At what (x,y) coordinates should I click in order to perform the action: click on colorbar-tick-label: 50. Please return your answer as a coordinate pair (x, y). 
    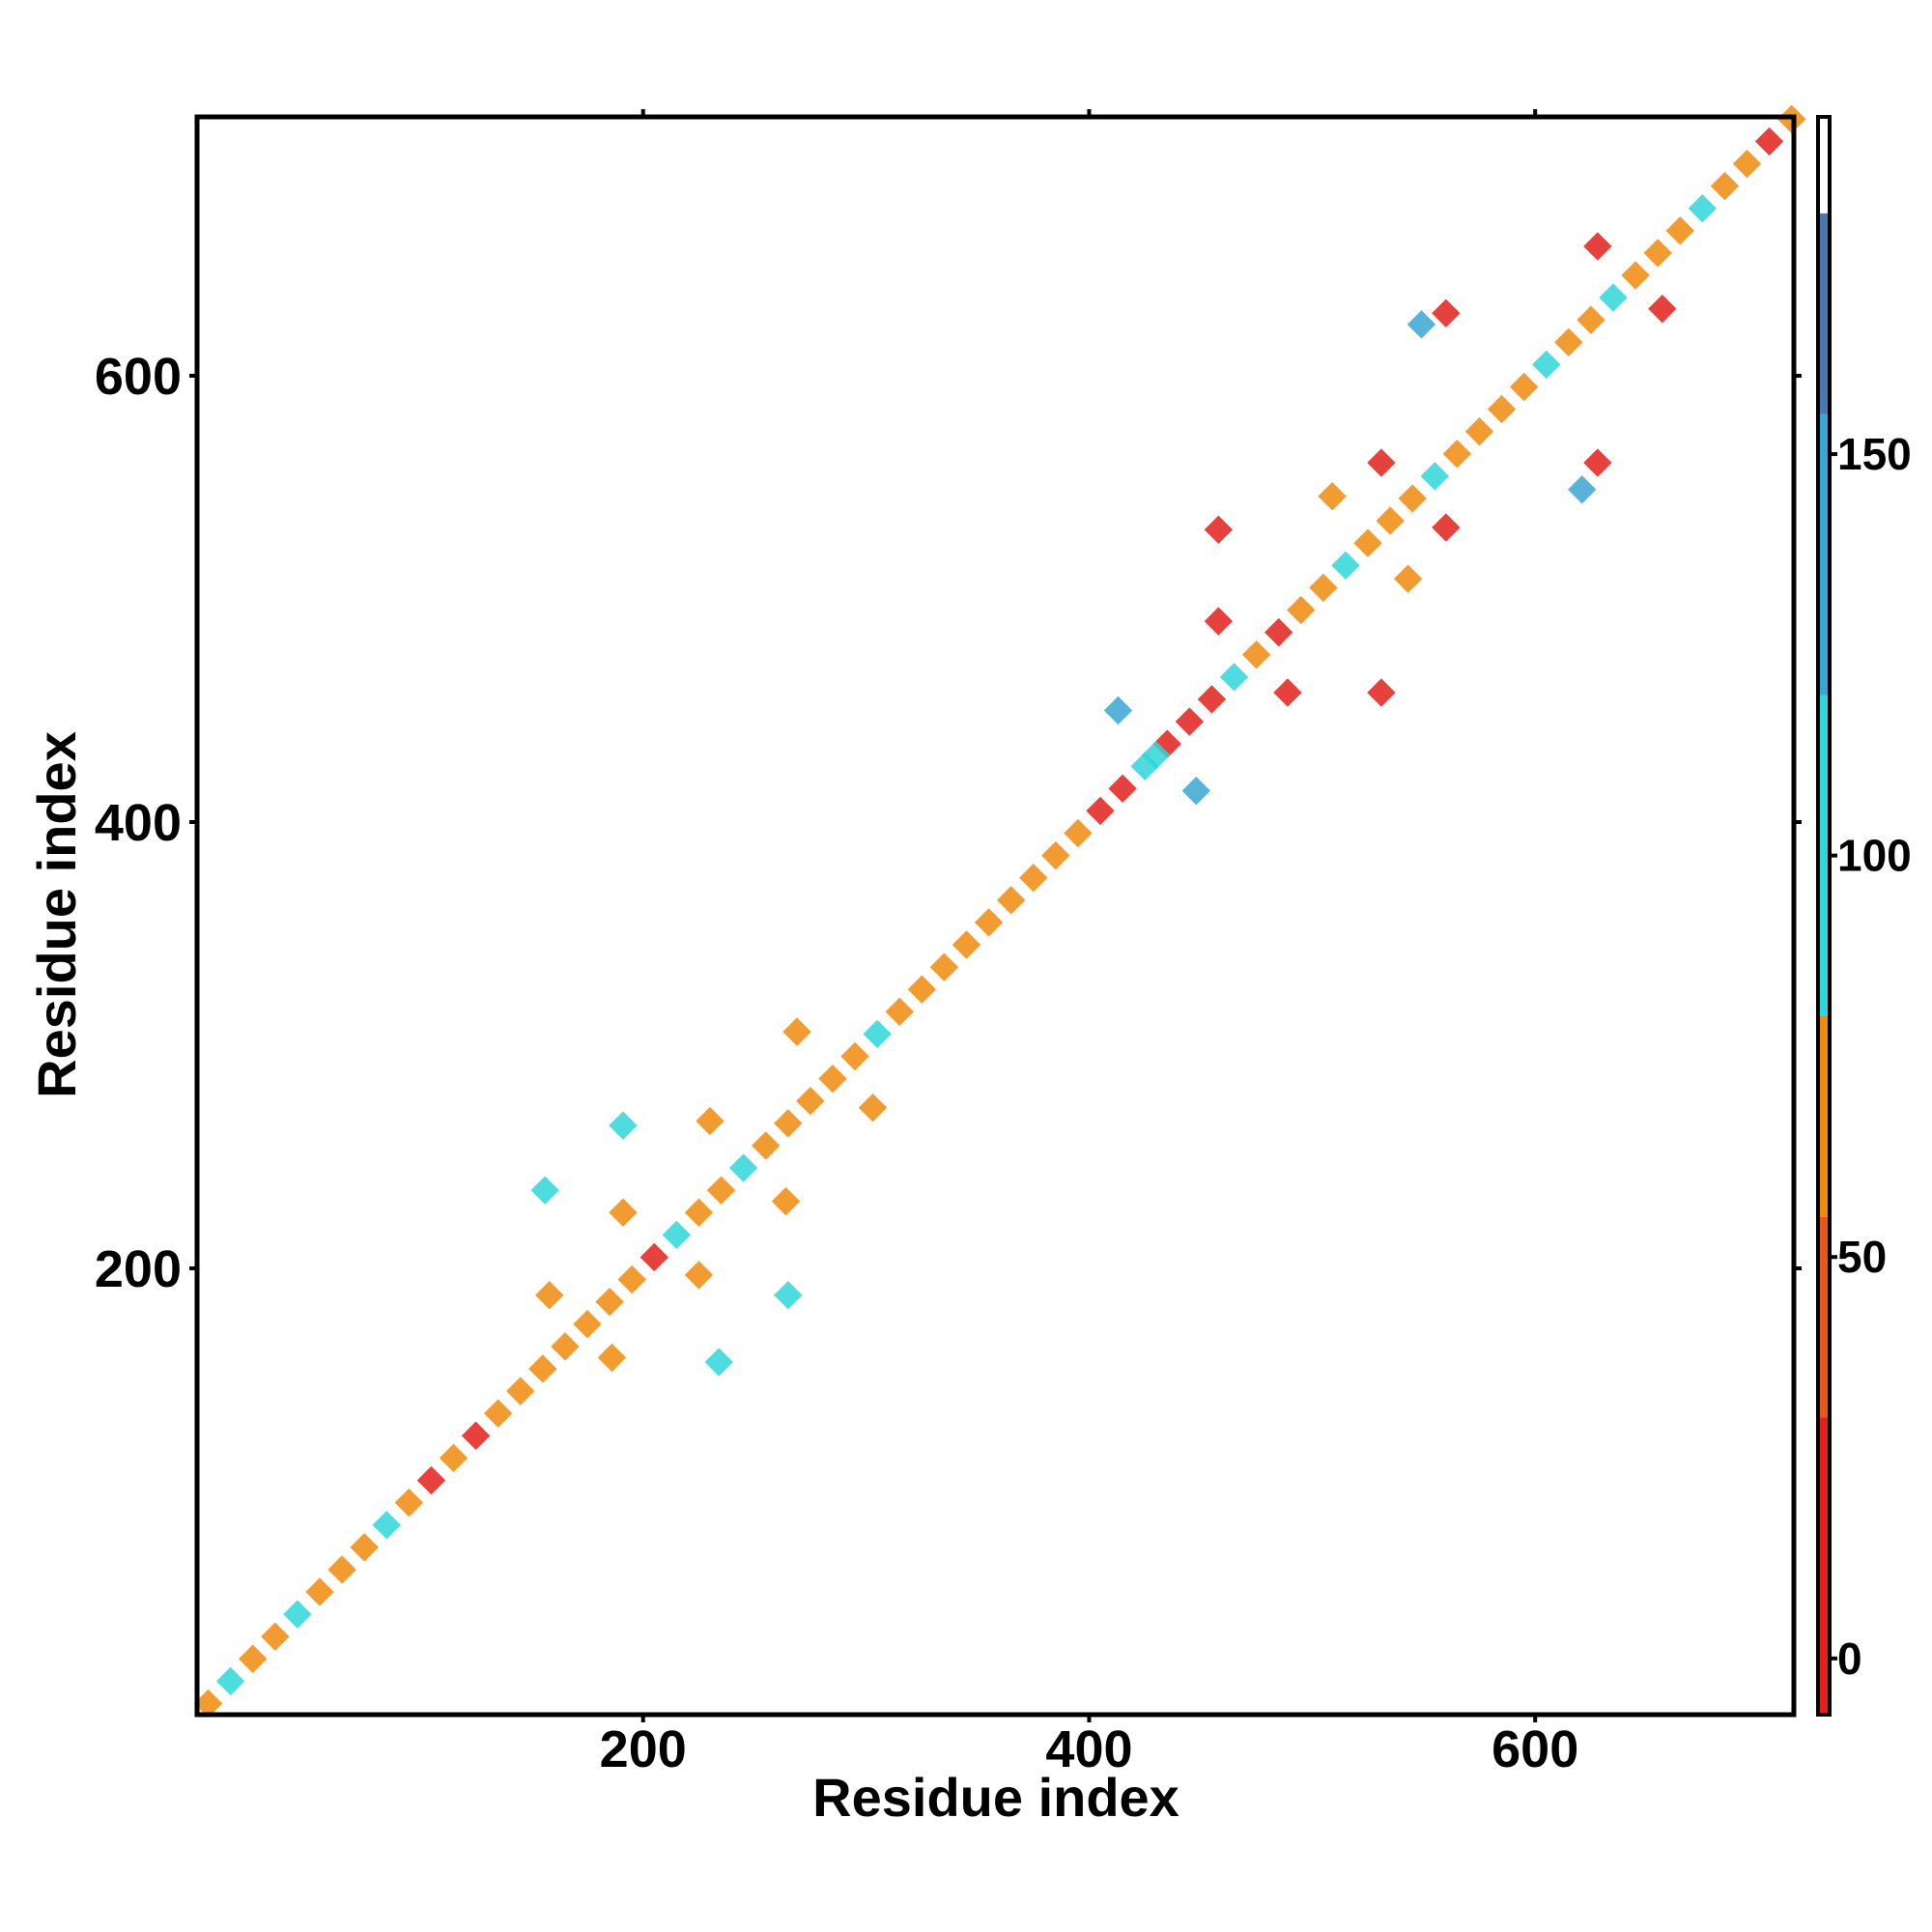
    Looking at the image, I should click on (1862, 1257).